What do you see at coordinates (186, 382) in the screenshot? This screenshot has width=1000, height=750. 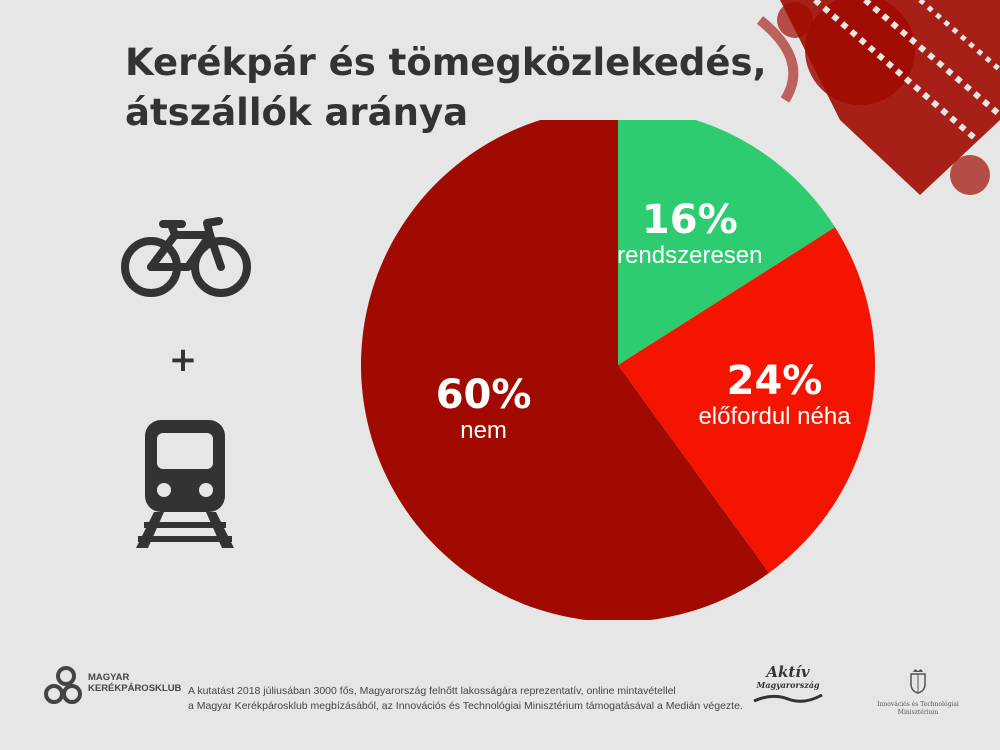 I see `transport-icons` at bounding box center [186, 382].